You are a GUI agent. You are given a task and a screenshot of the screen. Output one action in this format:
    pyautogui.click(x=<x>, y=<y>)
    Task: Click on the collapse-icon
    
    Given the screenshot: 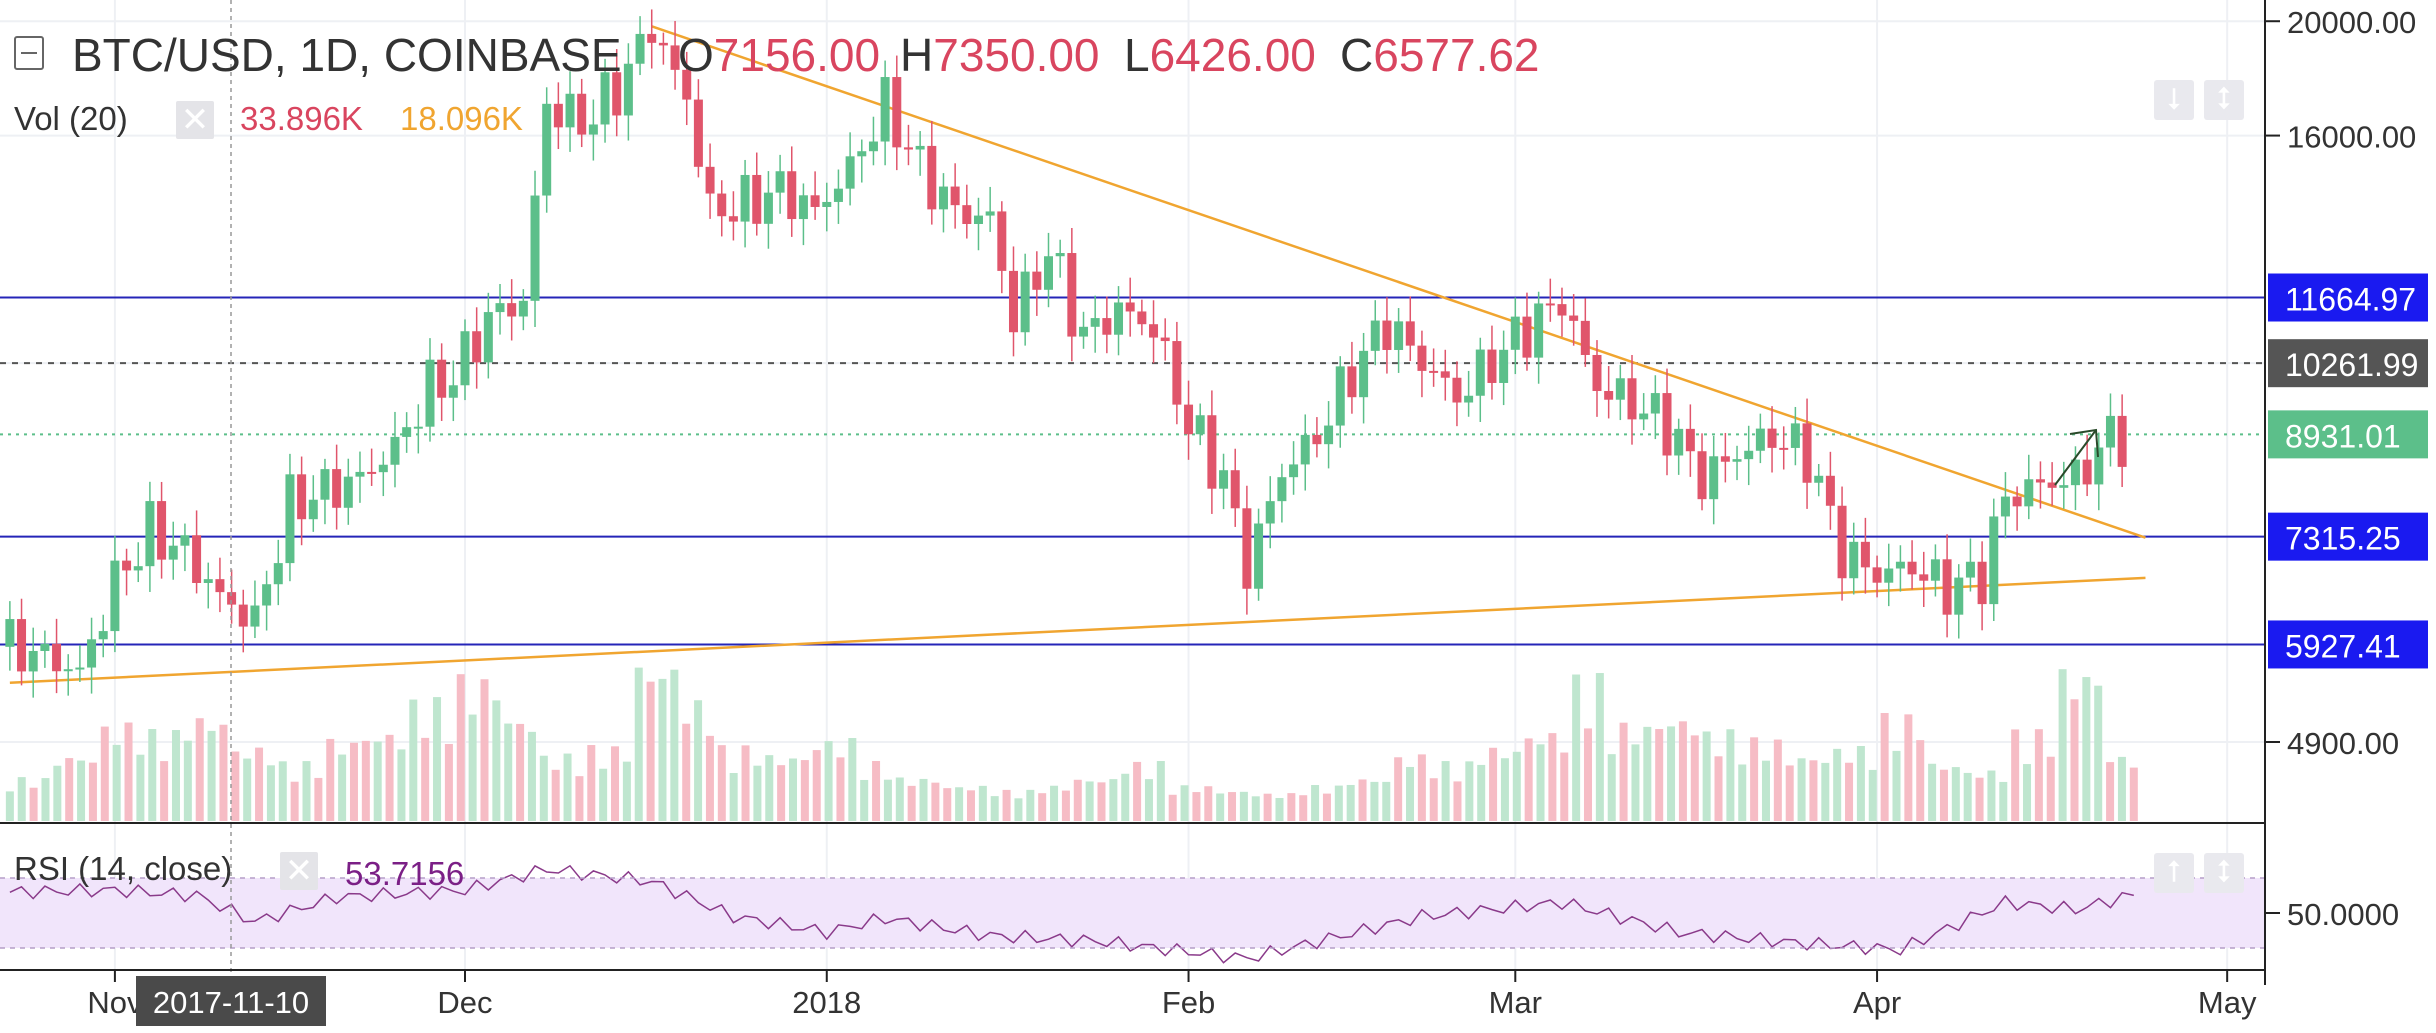 What is the action you would take?
    pyautogui.click(x=29, y=53)
    